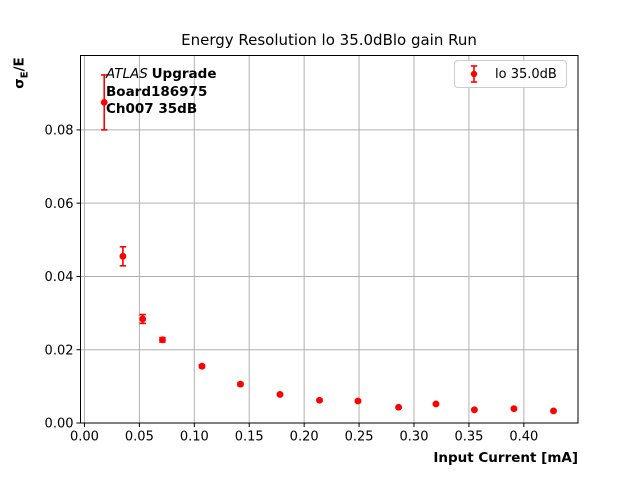 The image size is (640, 480). Describe the element at coordinates (59, 424) in the screenshot. I see `y-tick-label: 0.00` at that location.